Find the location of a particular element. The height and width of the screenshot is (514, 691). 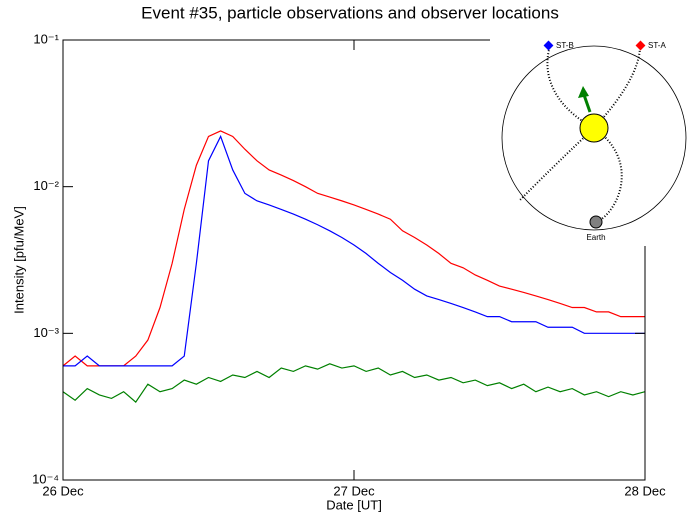

arrow-head is located at coordinates (583, 92).